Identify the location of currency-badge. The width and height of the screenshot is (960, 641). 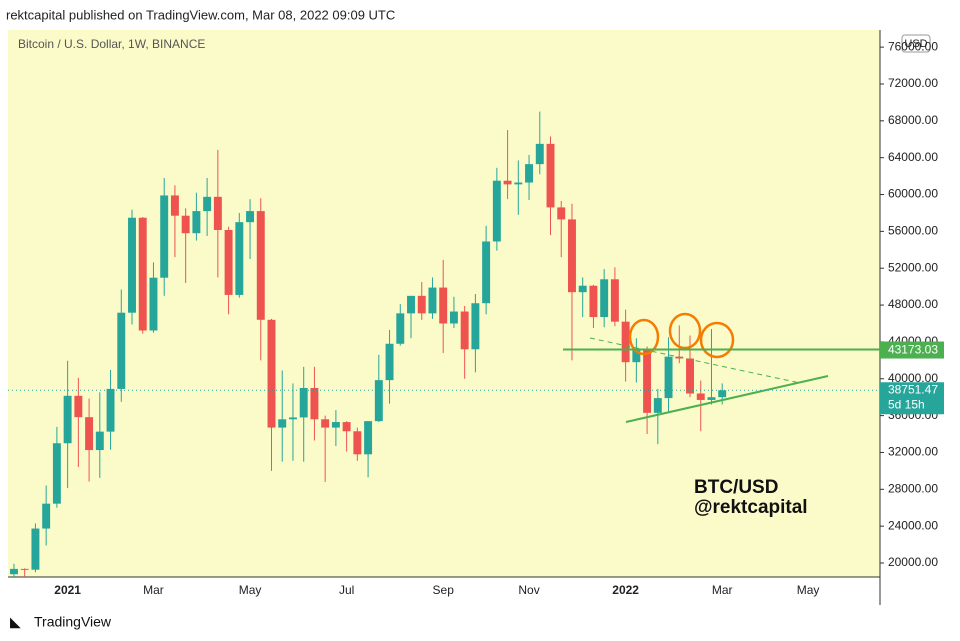
(916, 43).